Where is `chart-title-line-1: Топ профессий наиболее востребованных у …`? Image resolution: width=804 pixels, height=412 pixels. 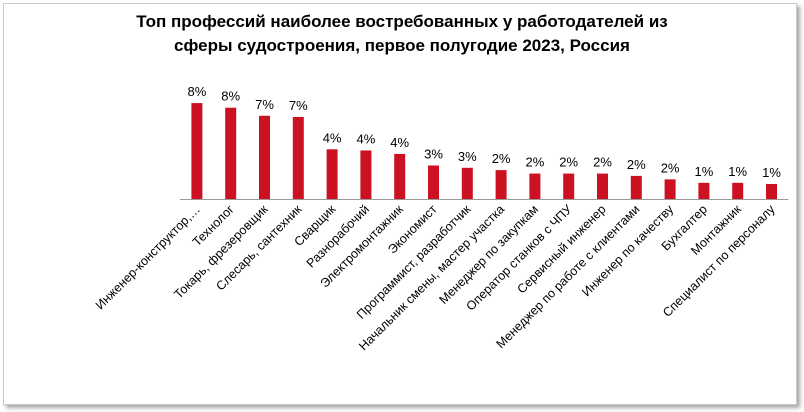 chart-title-line-1: Топ профессий наиболее востребованных у … is located at coordinates (402, 21).